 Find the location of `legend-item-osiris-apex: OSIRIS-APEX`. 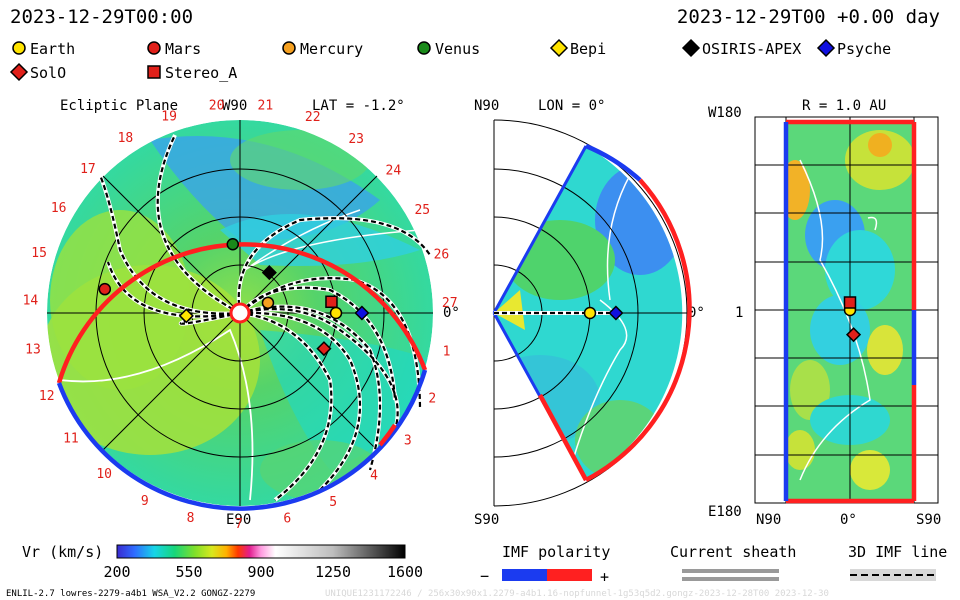

legend-item-osiris-apex: OSIRIS-APEX is located at coordinates (741, 48).